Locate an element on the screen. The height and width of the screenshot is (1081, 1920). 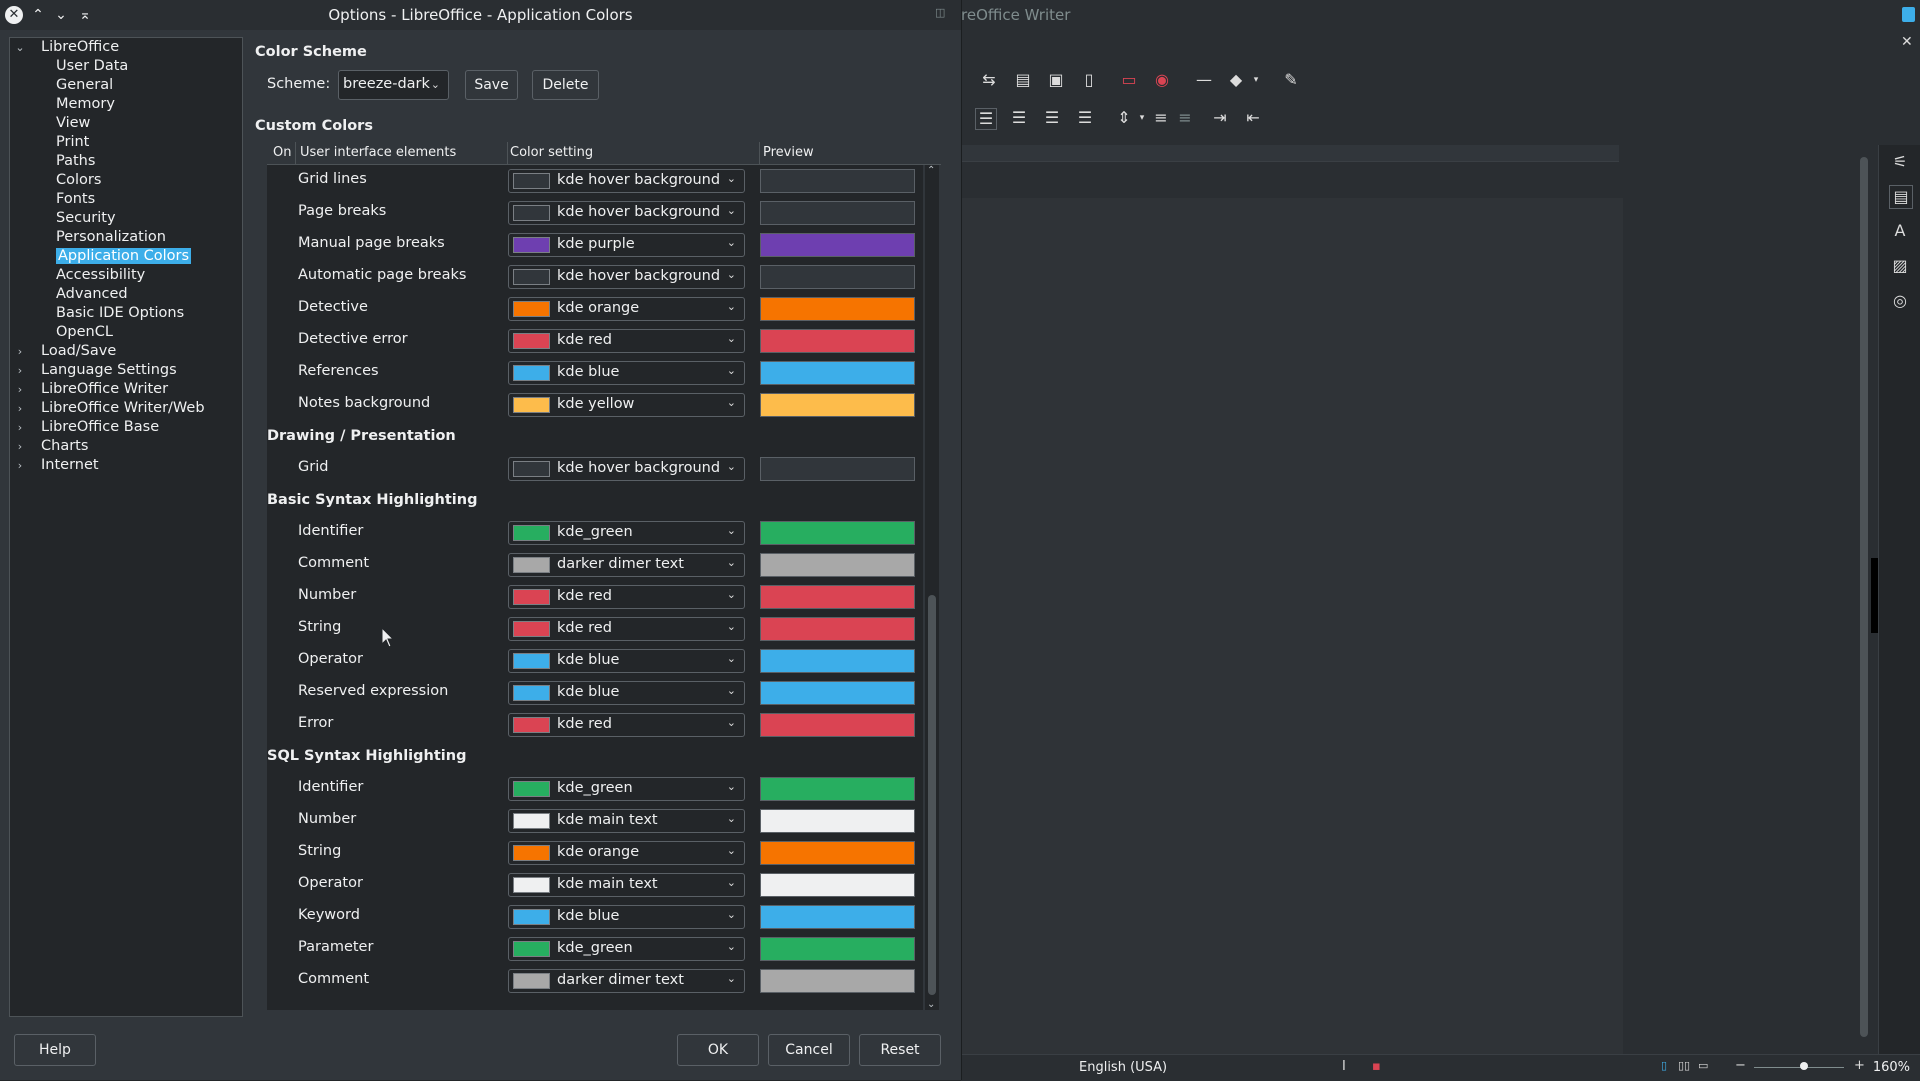
tree-item: User Data is located at coordinates (92, 66).